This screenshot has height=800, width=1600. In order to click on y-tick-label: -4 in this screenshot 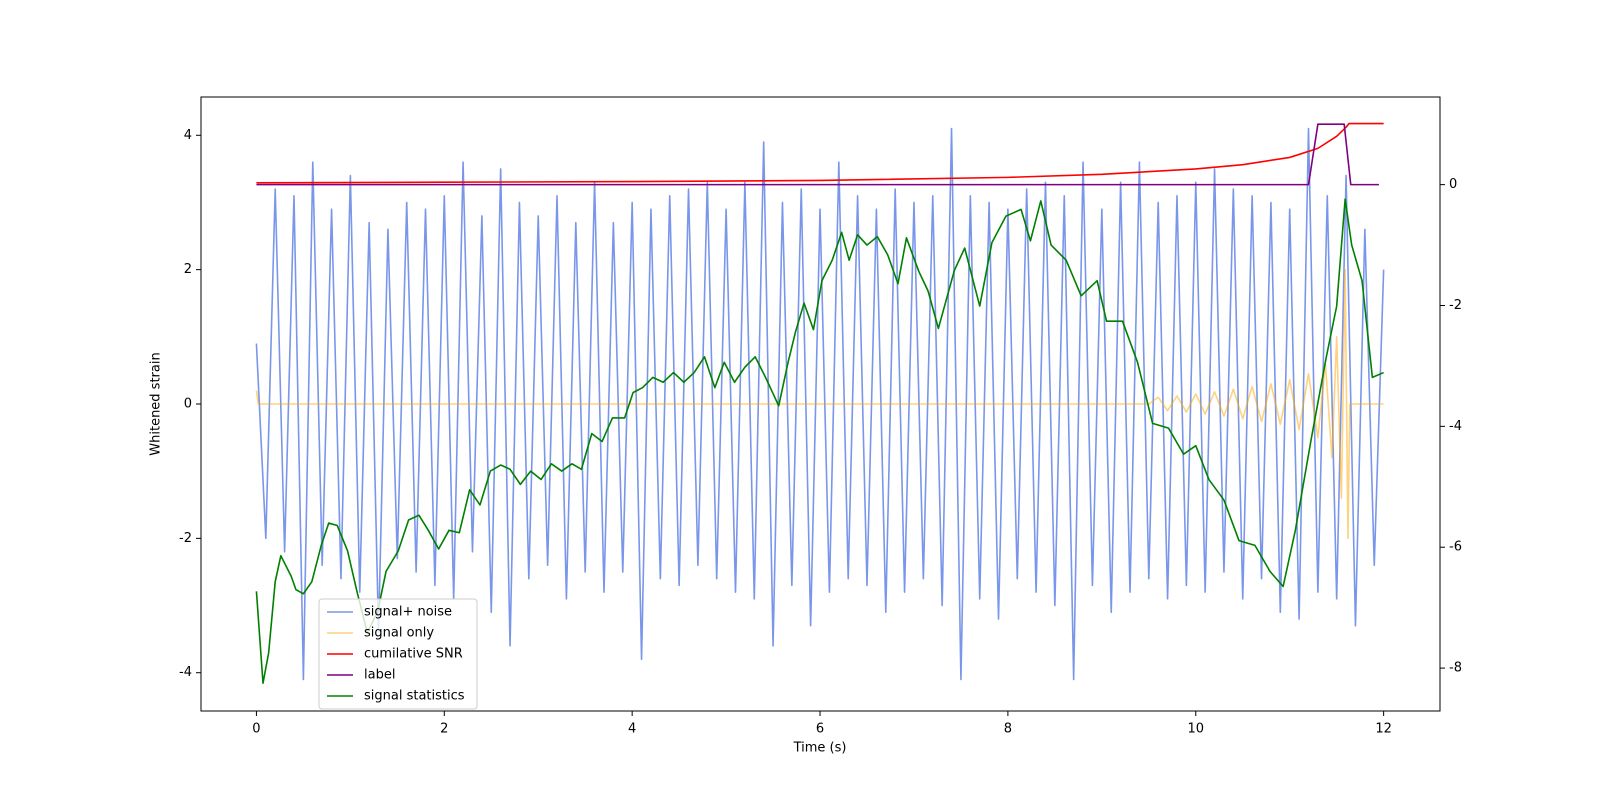, I will do `click(185, 672)`.